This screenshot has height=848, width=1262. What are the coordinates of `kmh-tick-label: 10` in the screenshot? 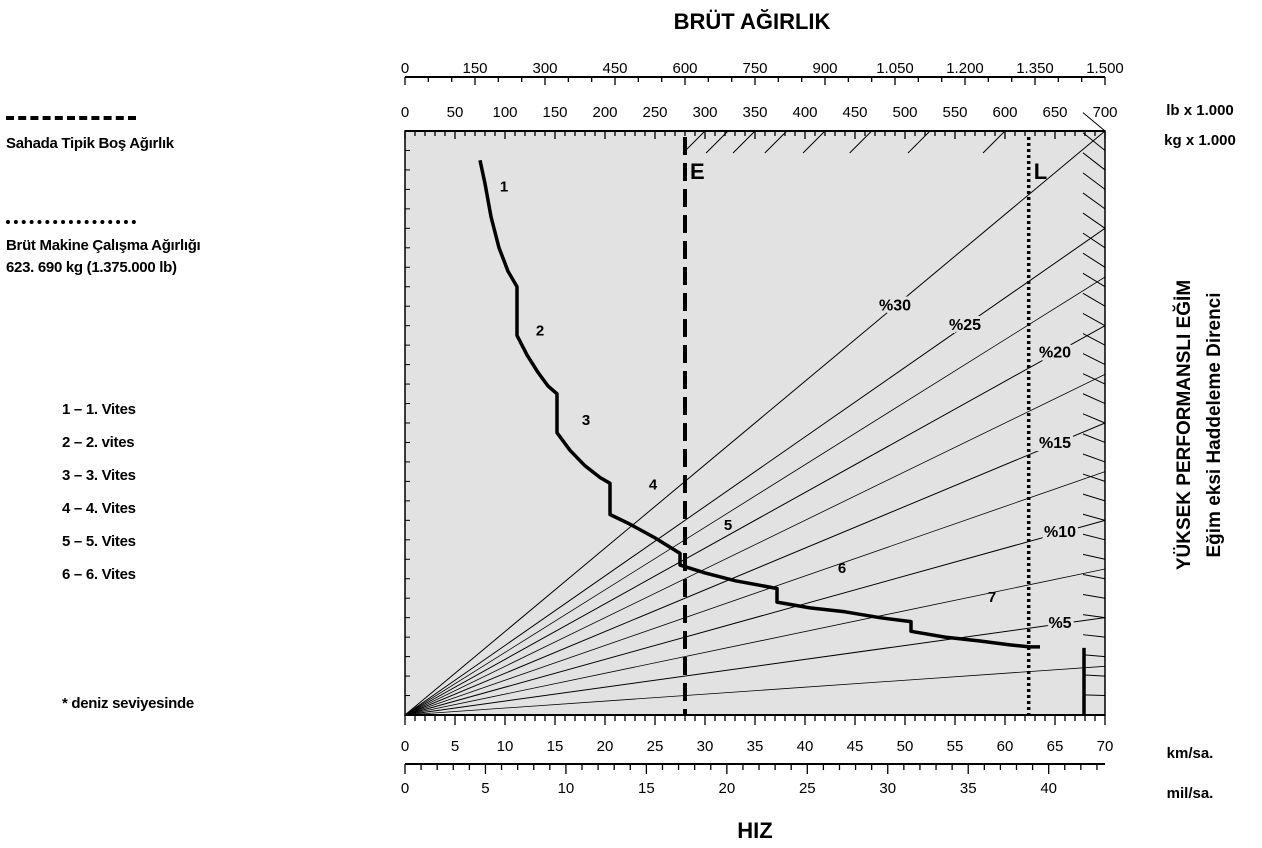 It's located at (505, 746).